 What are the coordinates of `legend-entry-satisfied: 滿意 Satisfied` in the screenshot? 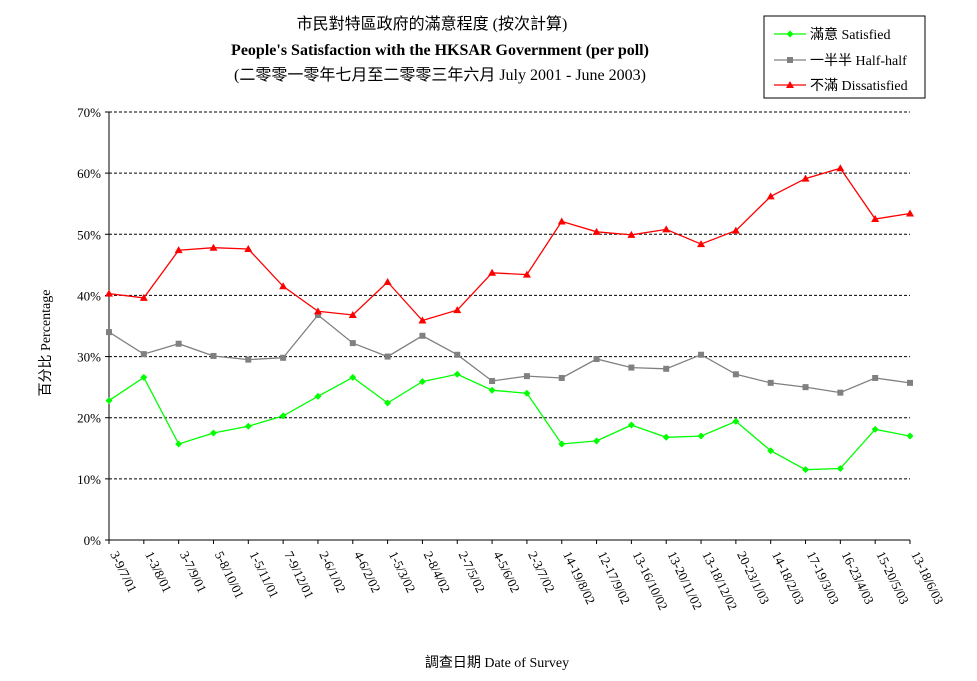 It's located at (832, 34).